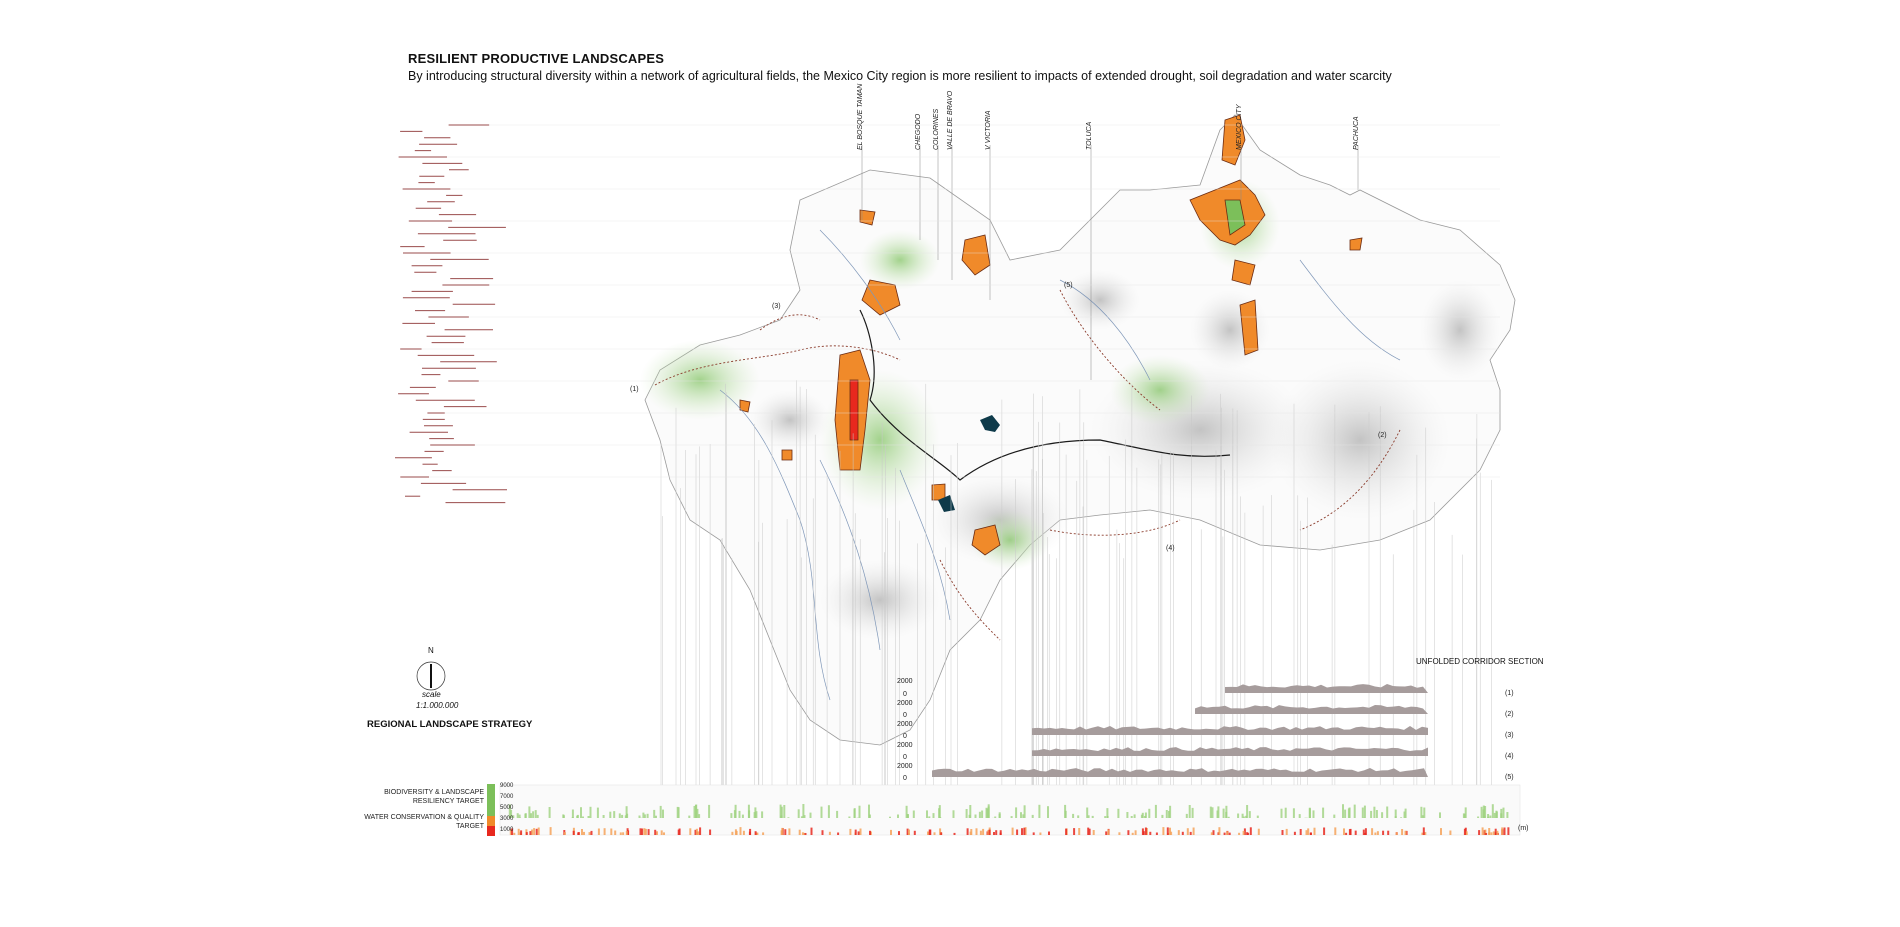 The image size is (1900, 927). I want to click on place-label: TOLUCA, so click(1089, 135).